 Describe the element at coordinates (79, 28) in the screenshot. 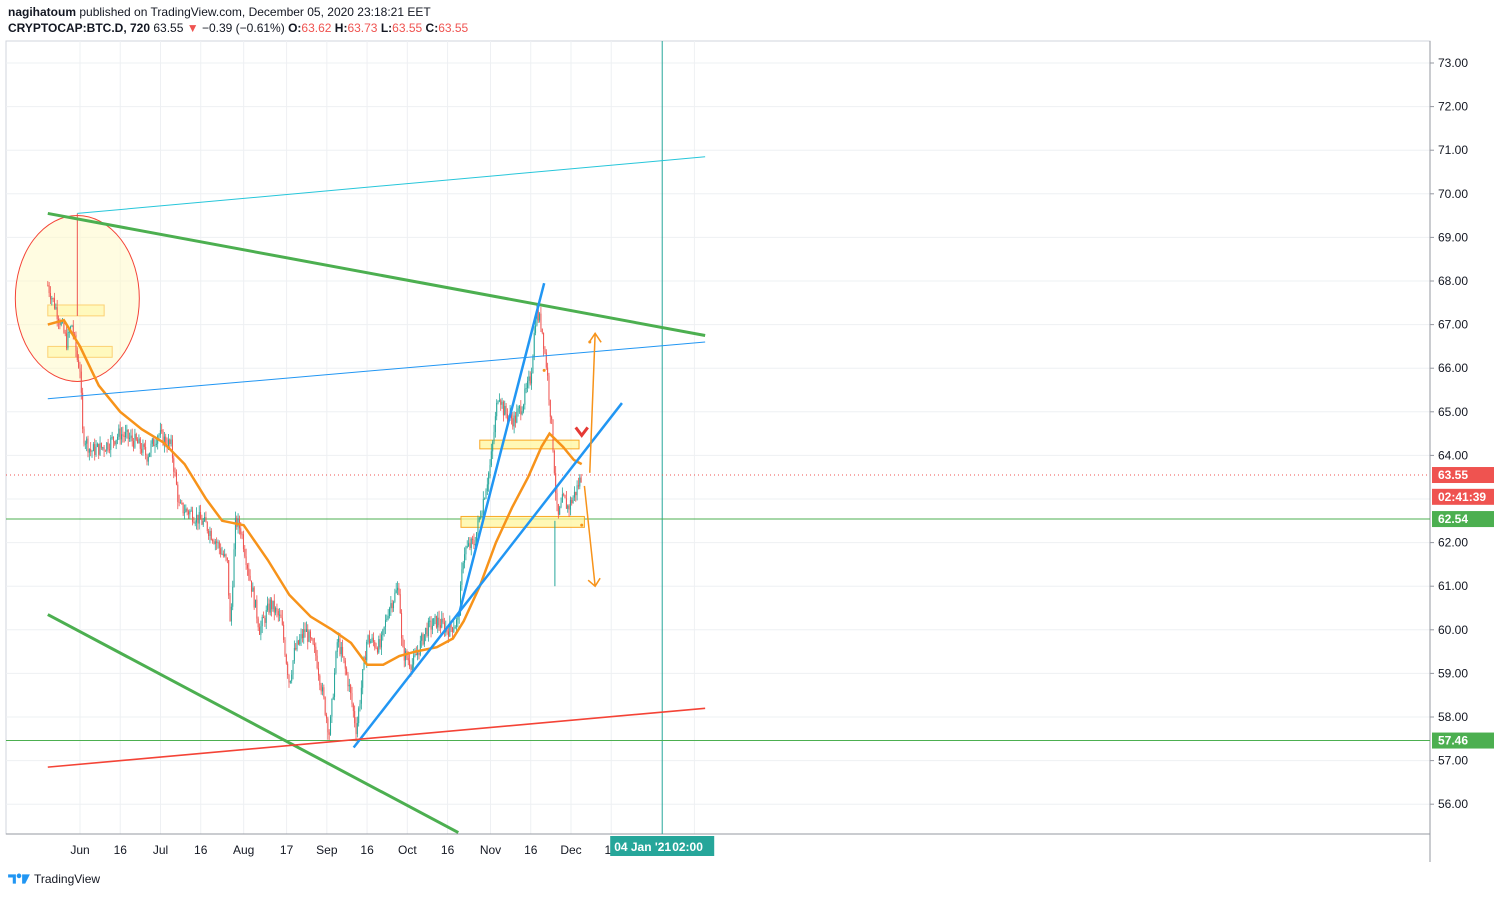

I see `symbol-label: CRYPTOCAP:BTC.D, 720` at that location.